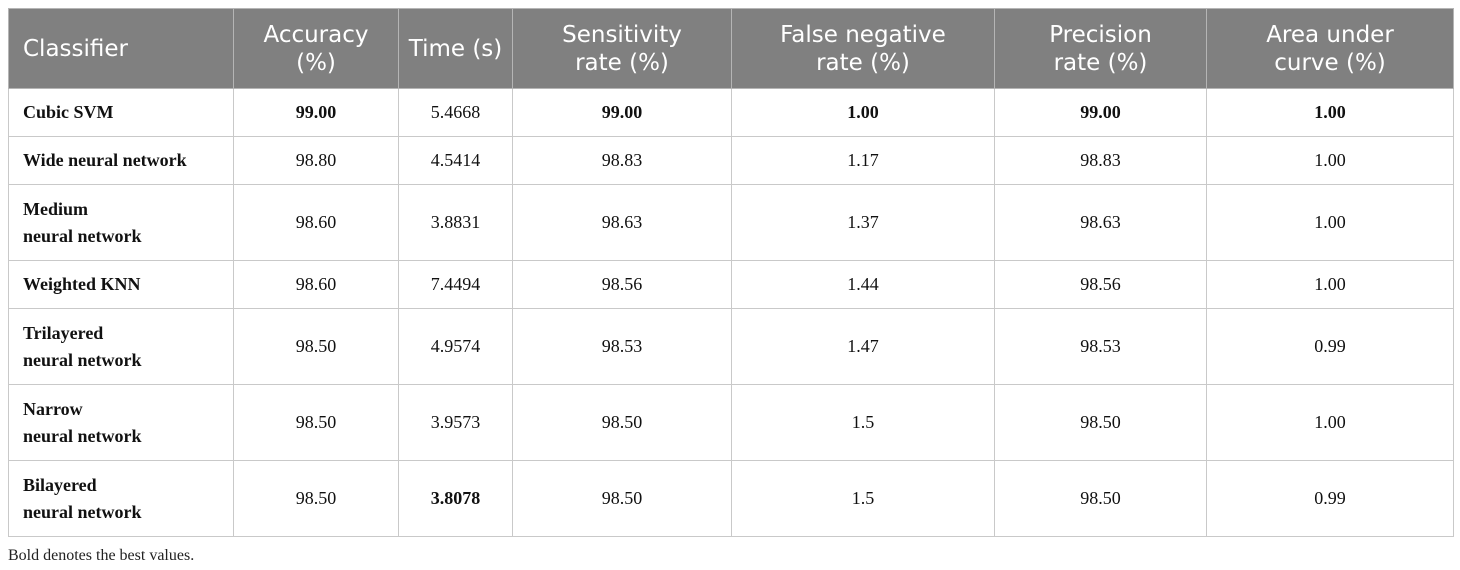 The height and width of the screenshot is (570, 1460). I want to click on precision-rate-cell: 99.00, so click(1100, 112).